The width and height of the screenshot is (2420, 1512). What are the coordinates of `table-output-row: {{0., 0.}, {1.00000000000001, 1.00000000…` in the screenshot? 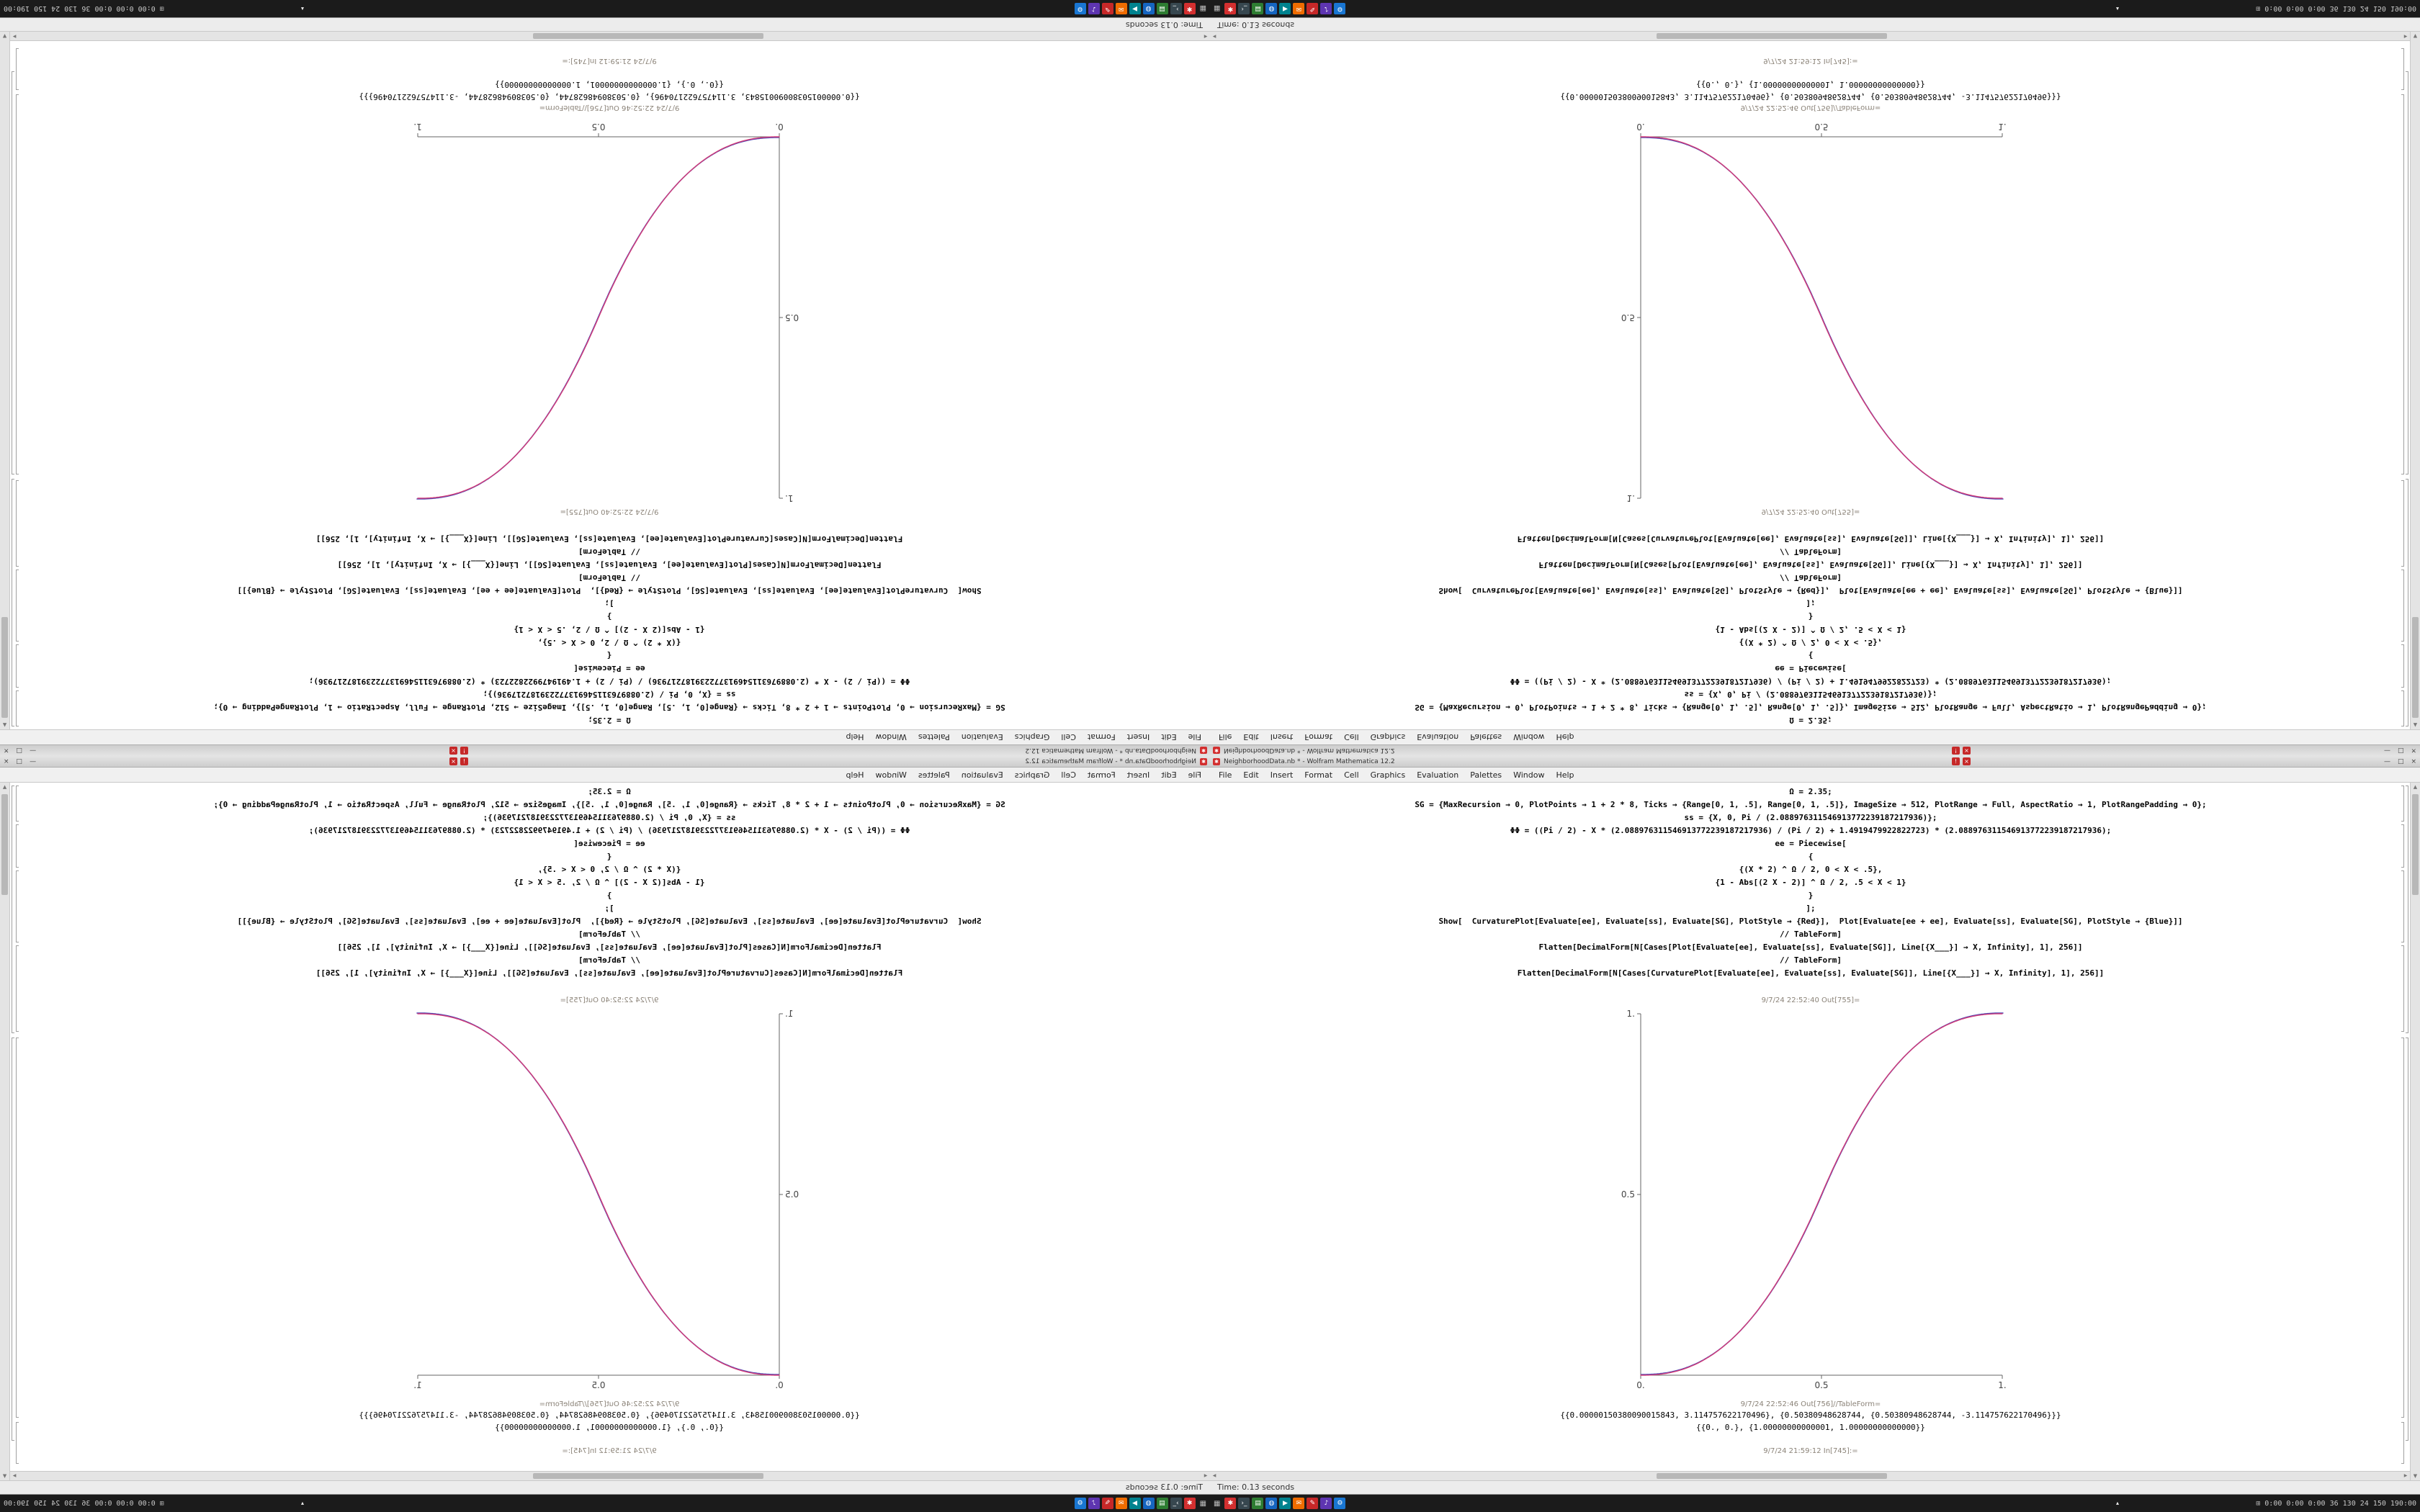 It's located at (609, 84).